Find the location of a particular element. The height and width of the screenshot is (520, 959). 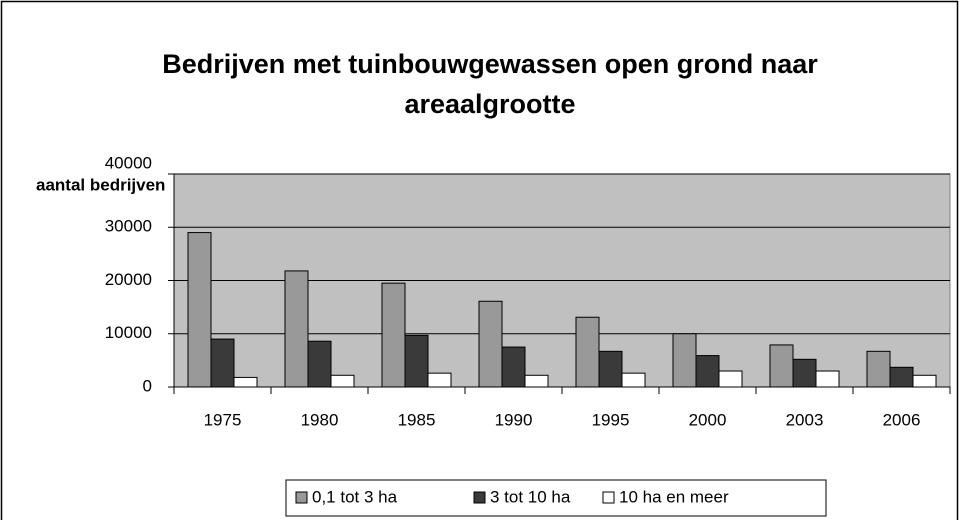

x-tick-label: 2000 is located at coordinates (708, 419).